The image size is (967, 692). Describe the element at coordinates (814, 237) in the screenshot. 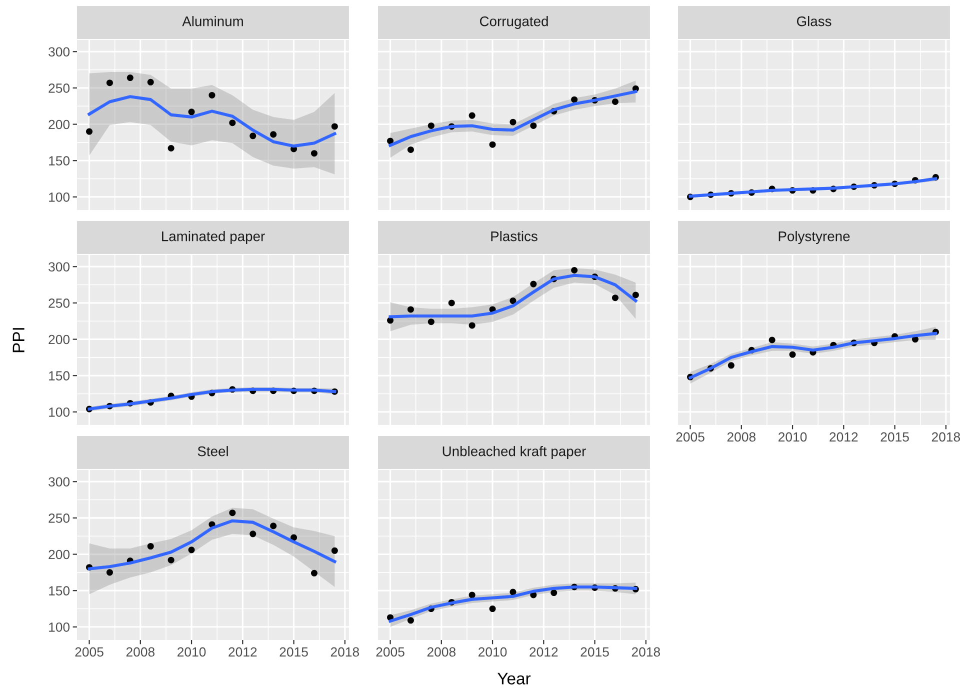

I see `chart-title: Polystyrene` at that location.